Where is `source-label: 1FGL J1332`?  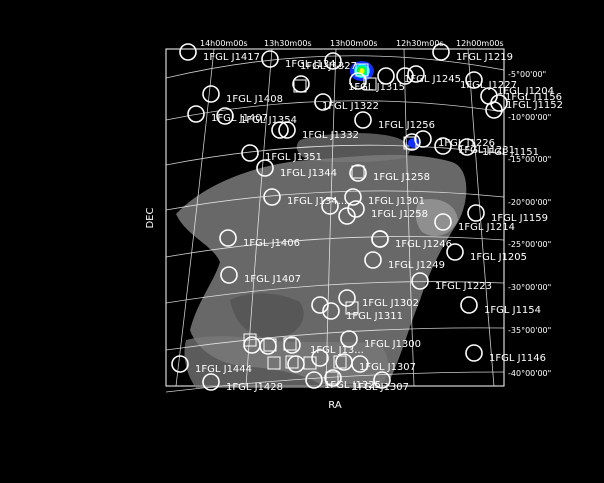
source-label: 1FGL J1332 is located at coordinates (330, 135).